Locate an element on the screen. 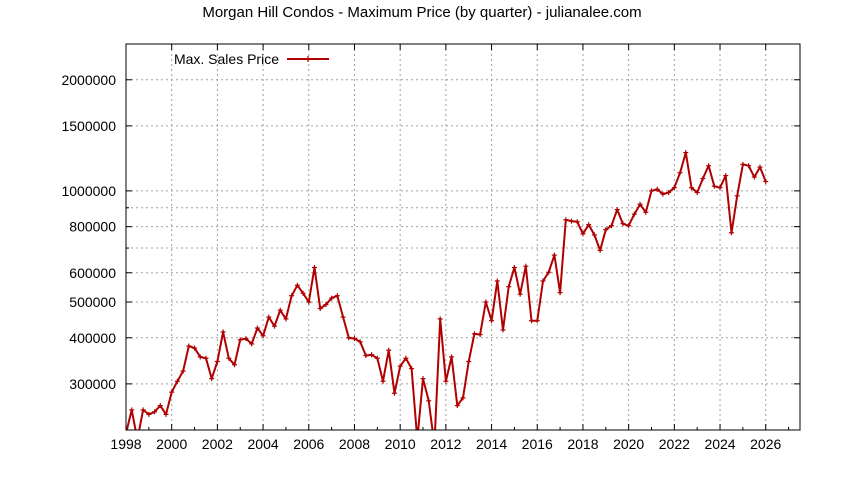 This screenshot has height=480, width=844. legend: Max. Sales Price is located at coordinates (251, 59).